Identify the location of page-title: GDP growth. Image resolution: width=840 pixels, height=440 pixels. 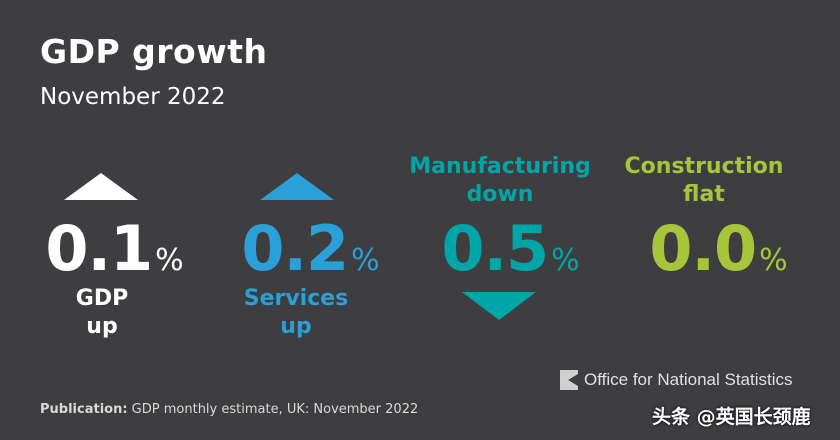
(154, 51).